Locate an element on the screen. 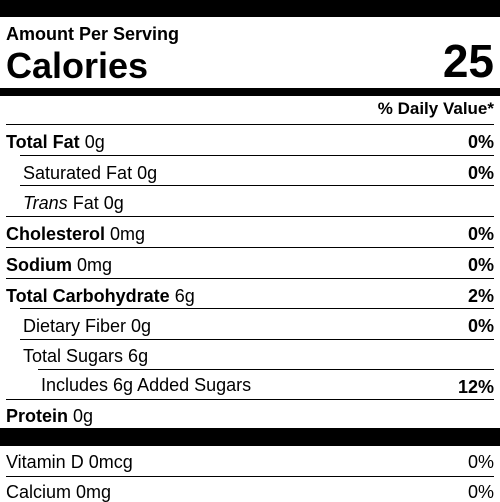 This screenshot has width=500, height=502. calcium-label: Calcium 0mg is located at coordinates (59, 492).